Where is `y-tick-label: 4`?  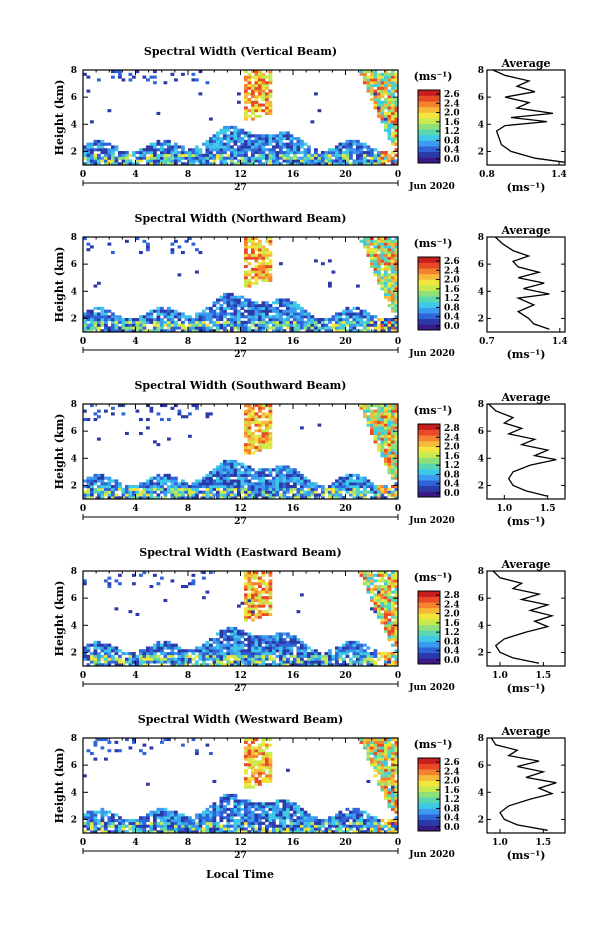
y-tick-label: 4 is located at coordinates (74, 292).